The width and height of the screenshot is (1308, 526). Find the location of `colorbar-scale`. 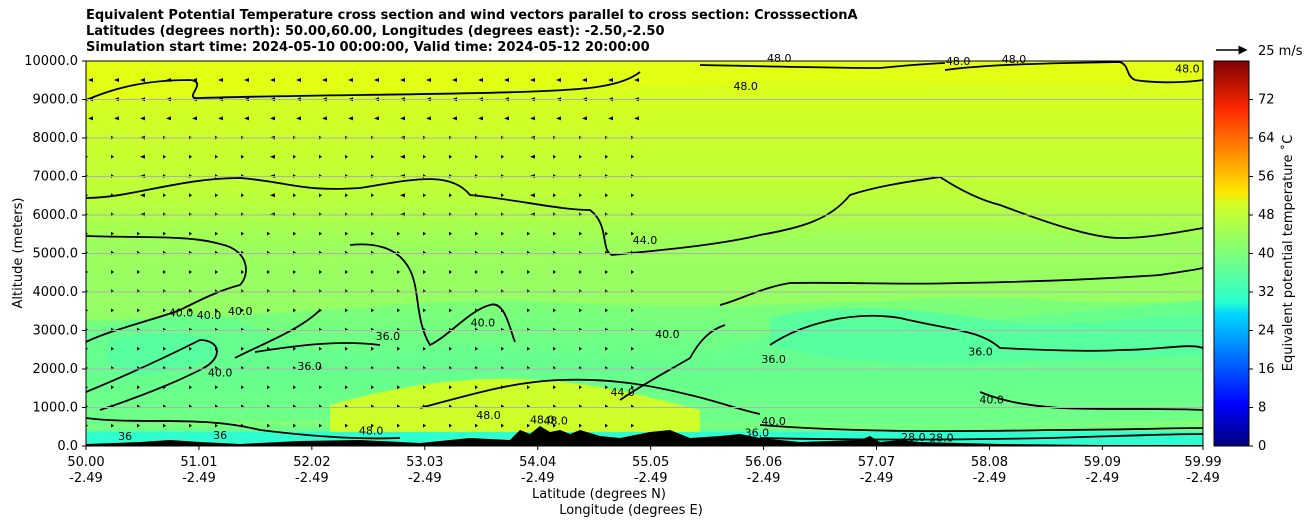

colorbar-scale is located at coordinates (1231, 253).